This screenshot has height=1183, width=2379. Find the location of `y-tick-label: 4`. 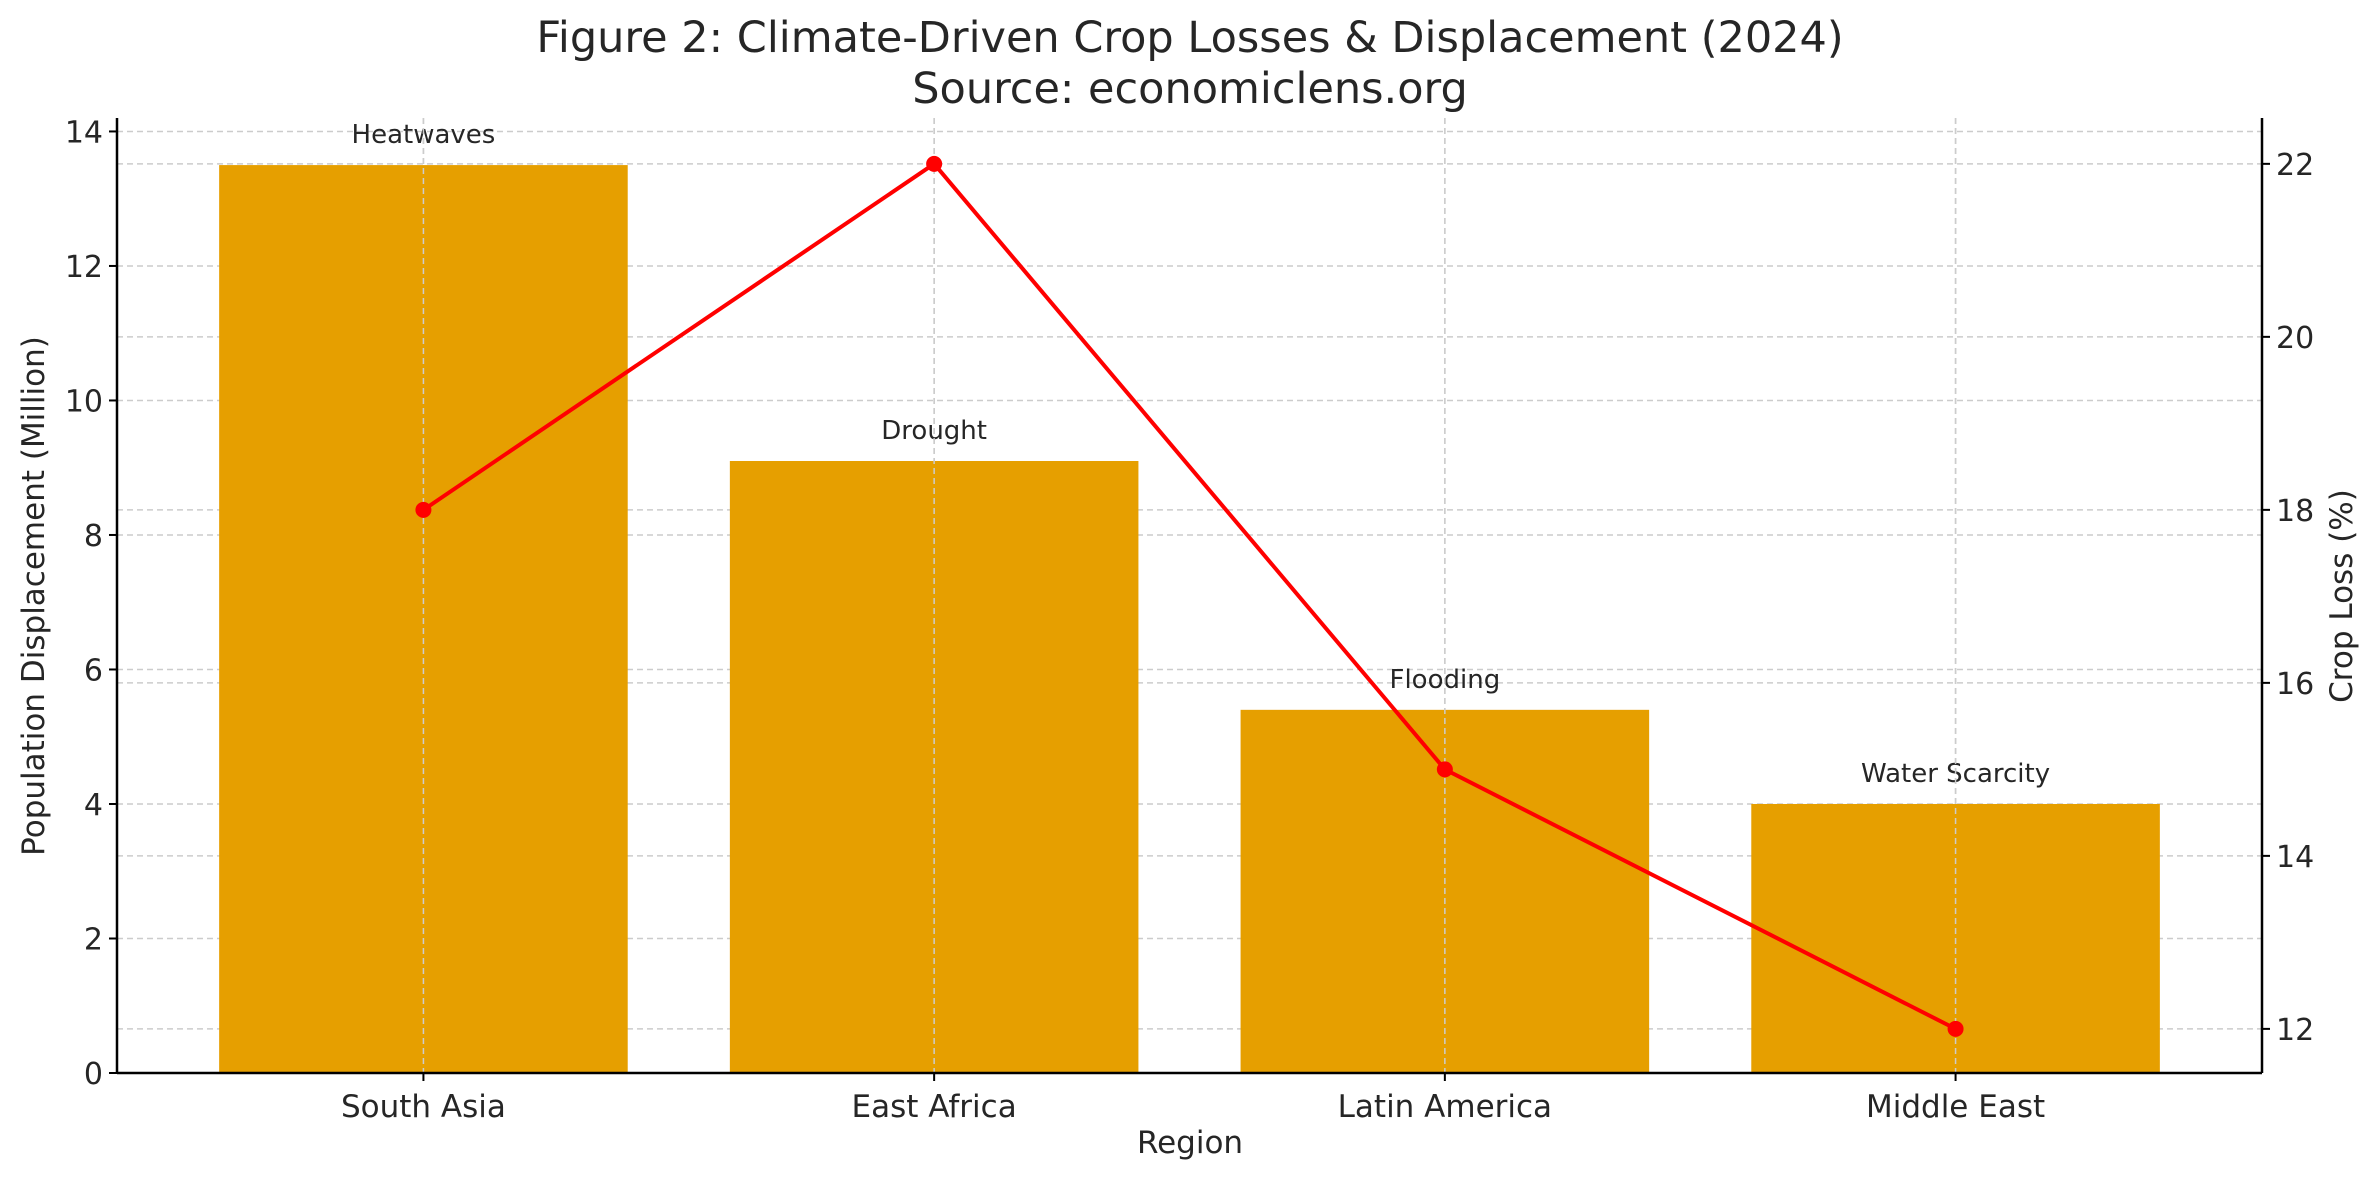

y-tick-label: 4 is located at coordinates (93, 805).